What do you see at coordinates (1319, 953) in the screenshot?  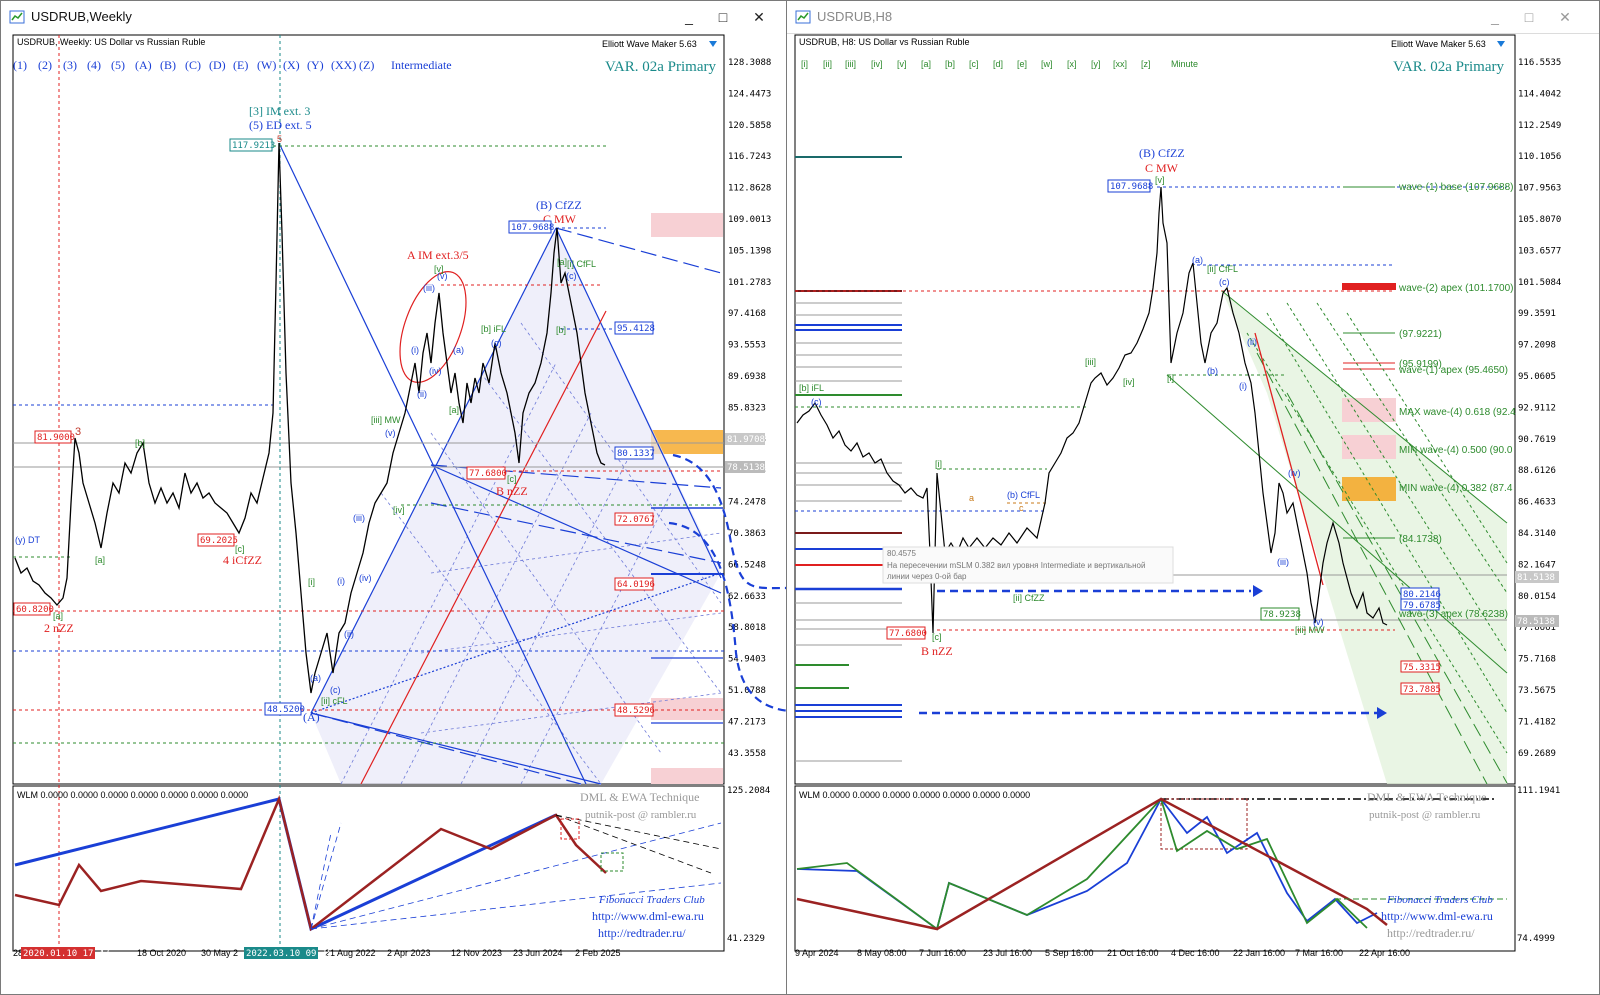 I see `h8-time-axis-tick: 7 Mar 16:00` at bounding box center [1319, 953].